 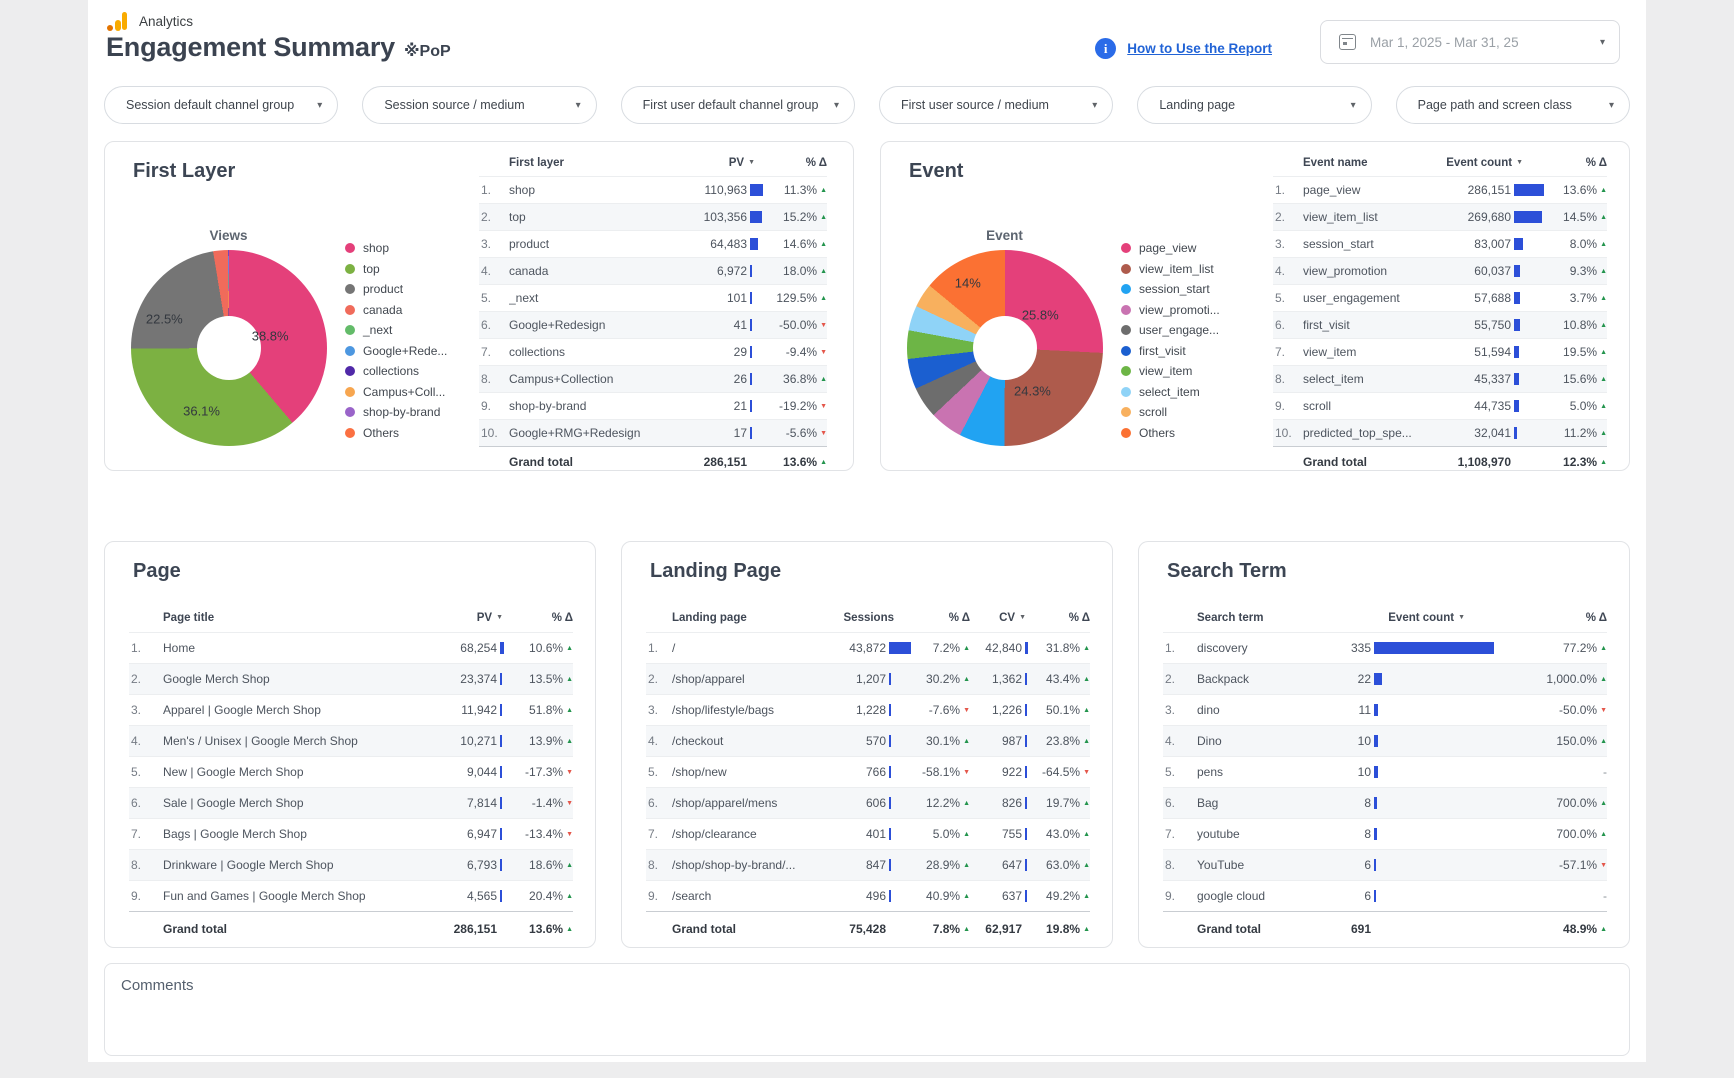 What do you see at coordinates (1440, 461) in the screenshot?
I see `grand-total-row: Grand total 1,108,970 12.3% ▲` at bounding box center [1440, 461].